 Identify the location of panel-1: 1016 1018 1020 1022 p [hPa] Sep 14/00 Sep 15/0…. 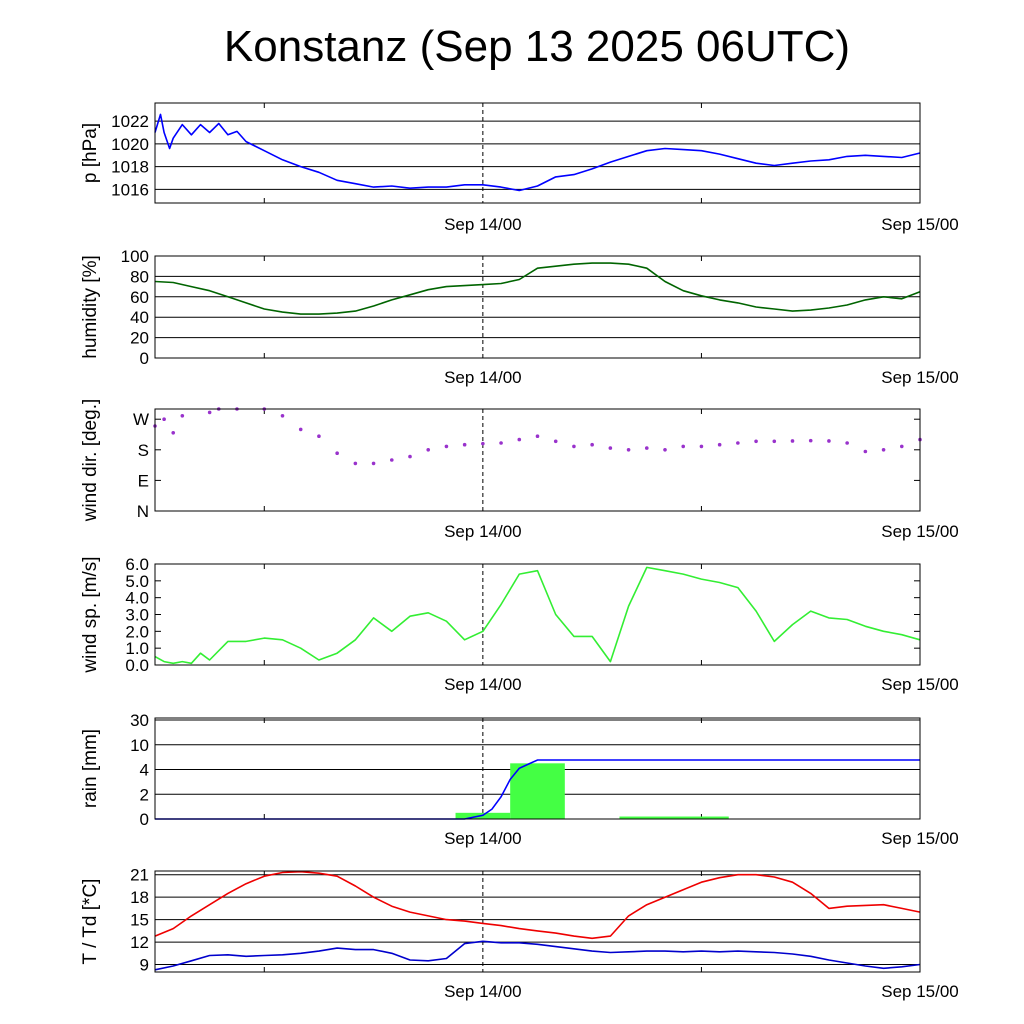
(519, 168).